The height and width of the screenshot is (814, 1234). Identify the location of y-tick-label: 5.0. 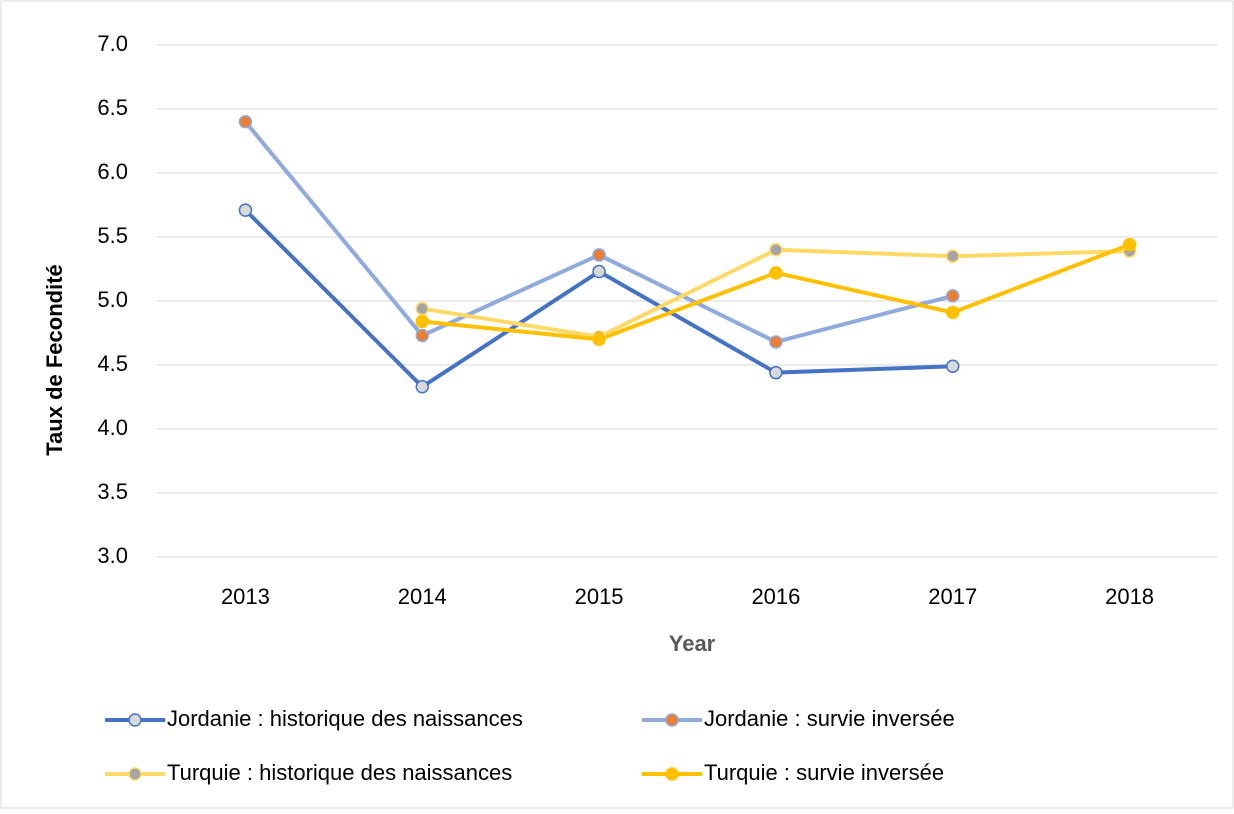
(112, 299).